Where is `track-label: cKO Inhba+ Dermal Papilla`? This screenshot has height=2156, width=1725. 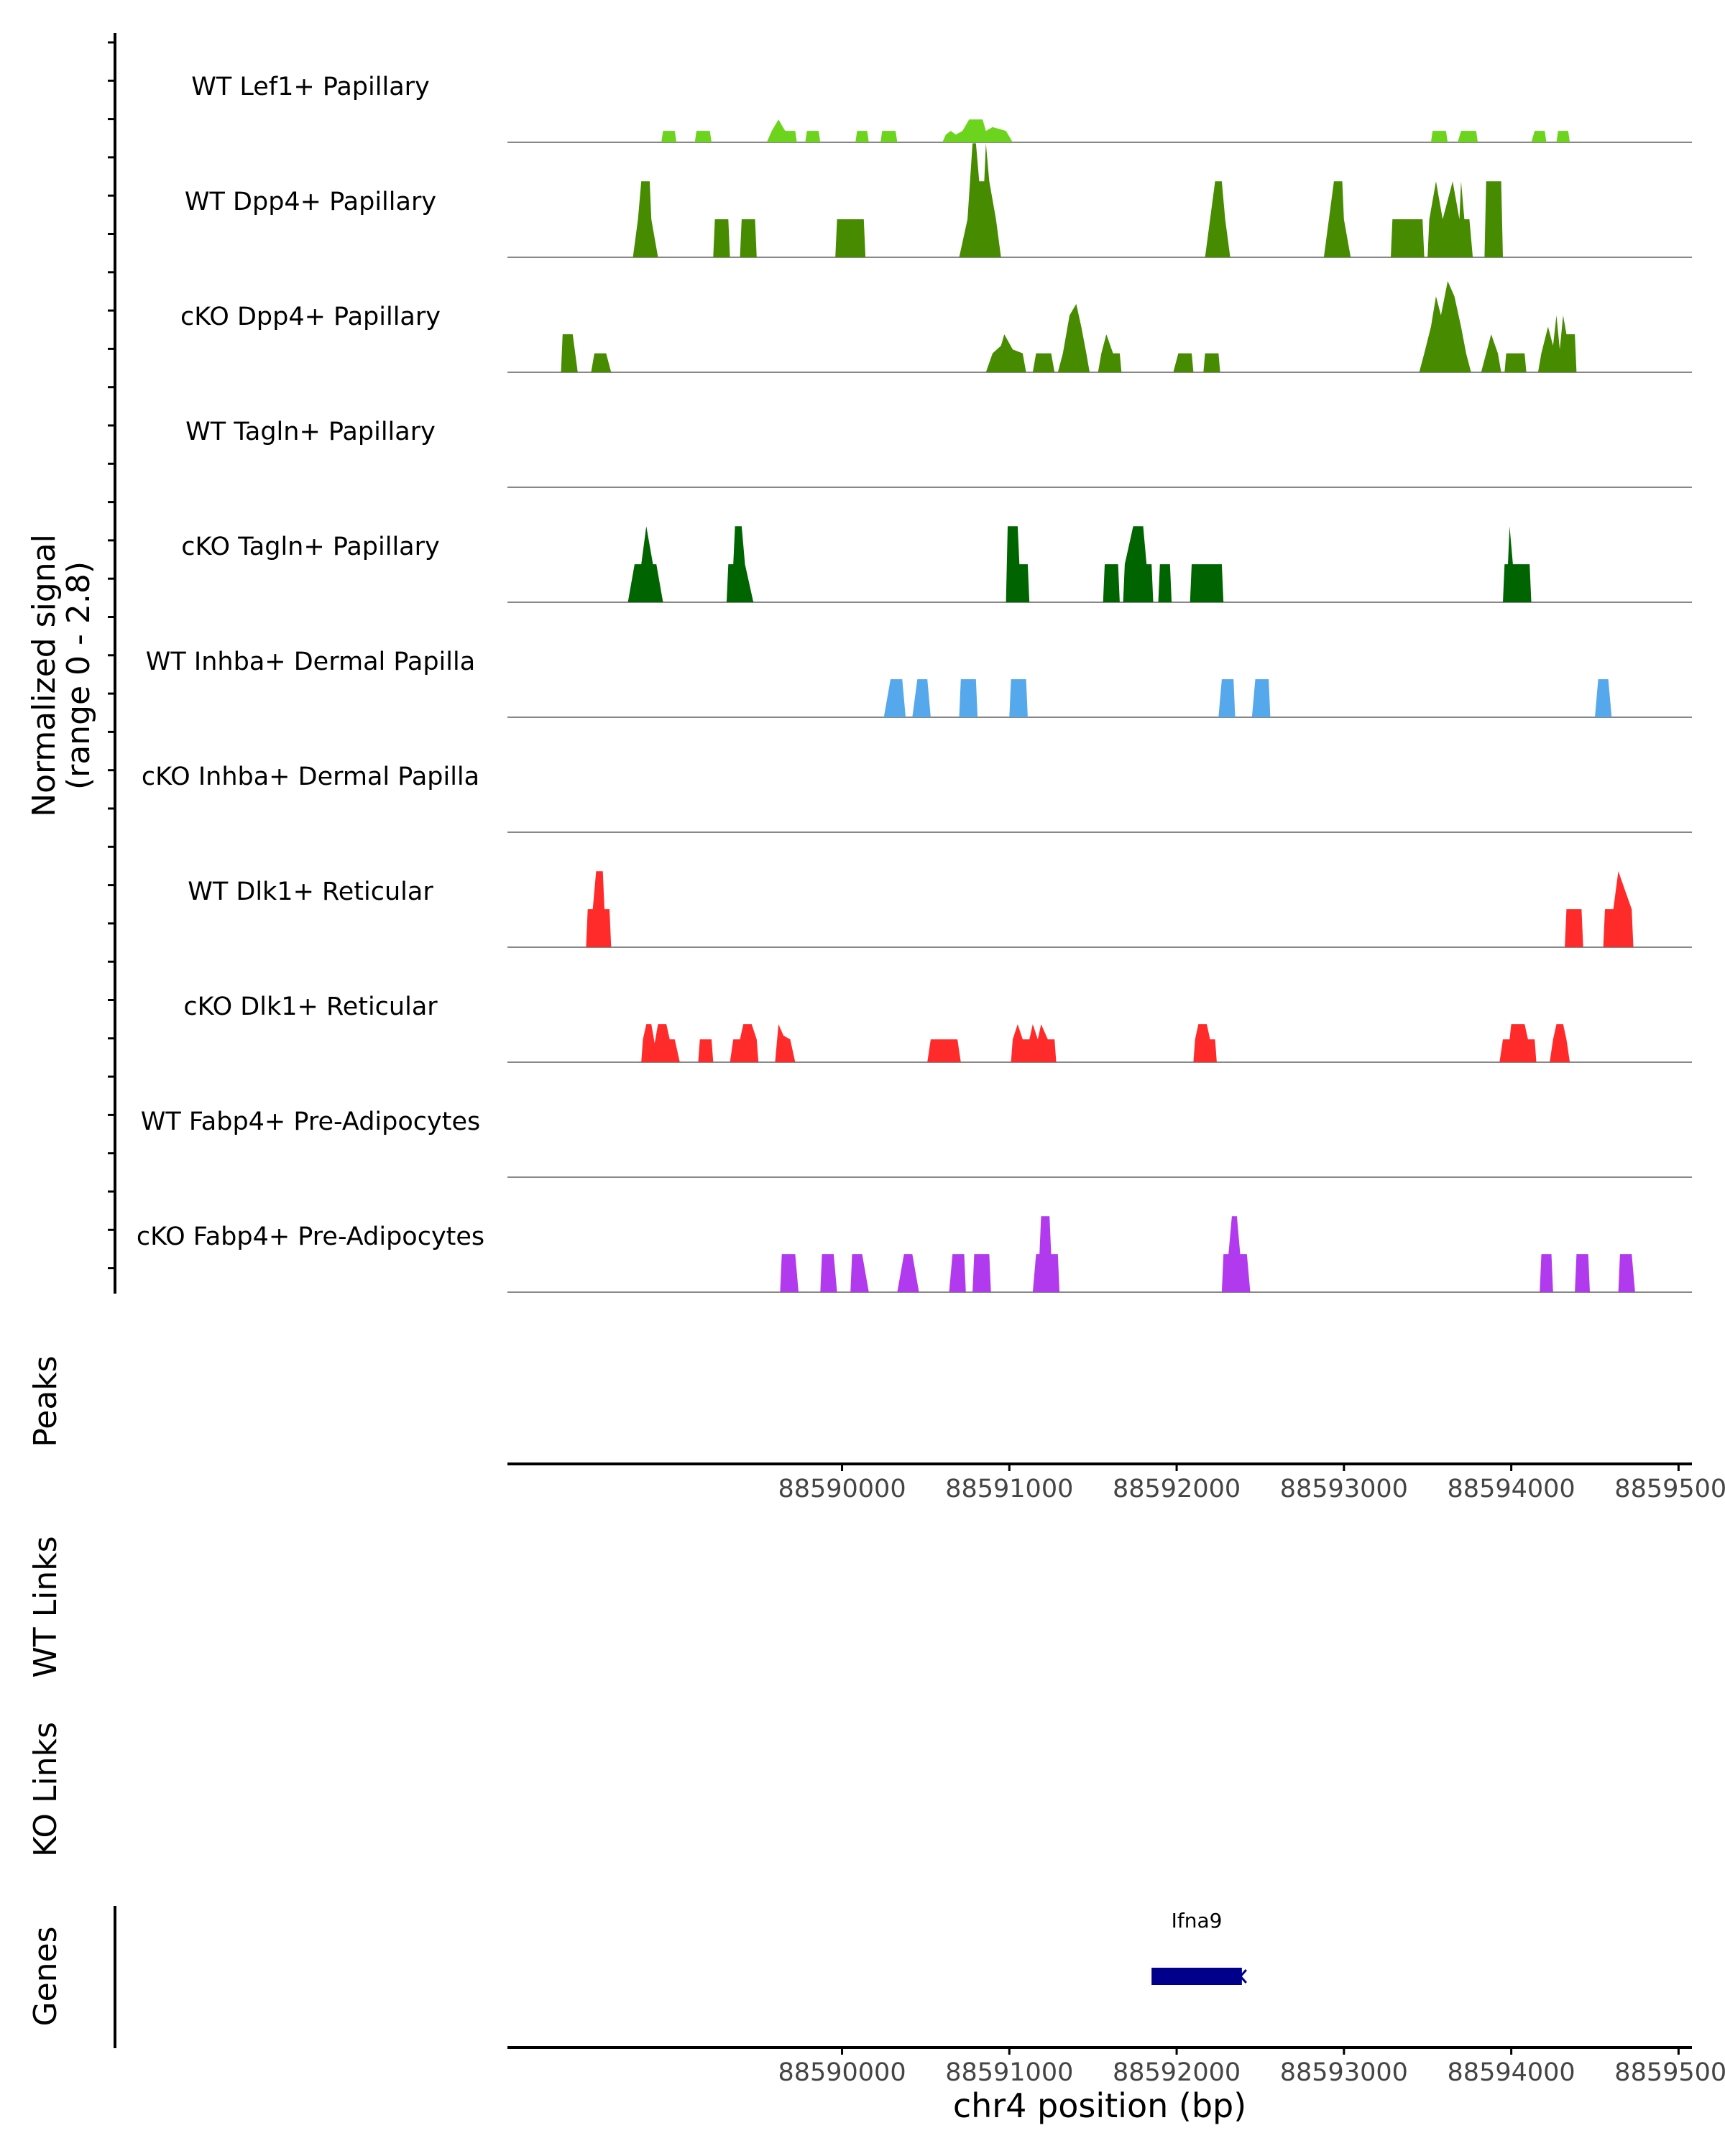
track-label: cKO Inhba+ Dermal Papilla is located at coordinates (310, 777).